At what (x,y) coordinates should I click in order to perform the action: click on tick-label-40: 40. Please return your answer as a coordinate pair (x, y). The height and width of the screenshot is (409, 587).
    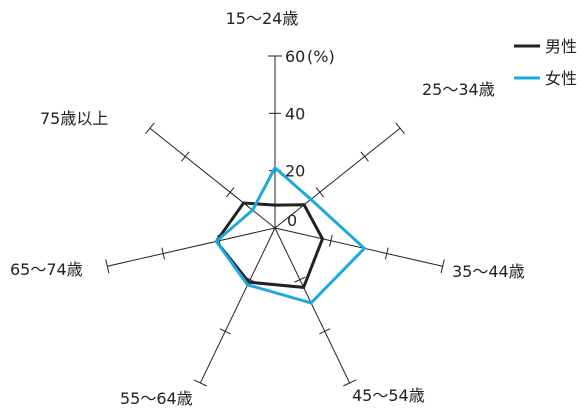
    Looking at the image, I should click on (295, 113).